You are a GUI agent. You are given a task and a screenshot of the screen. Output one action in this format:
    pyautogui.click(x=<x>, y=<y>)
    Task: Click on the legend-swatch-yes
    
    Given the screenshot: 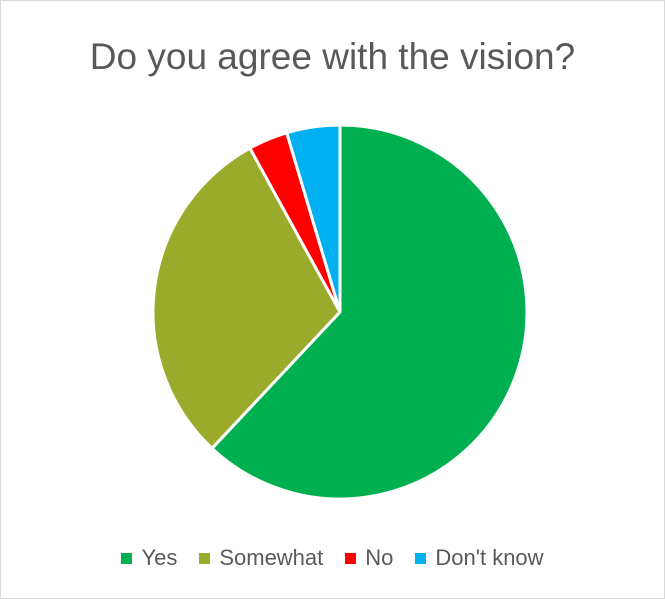 What is the action you would take?
    pyautogui.click(x=127, y=558)
    